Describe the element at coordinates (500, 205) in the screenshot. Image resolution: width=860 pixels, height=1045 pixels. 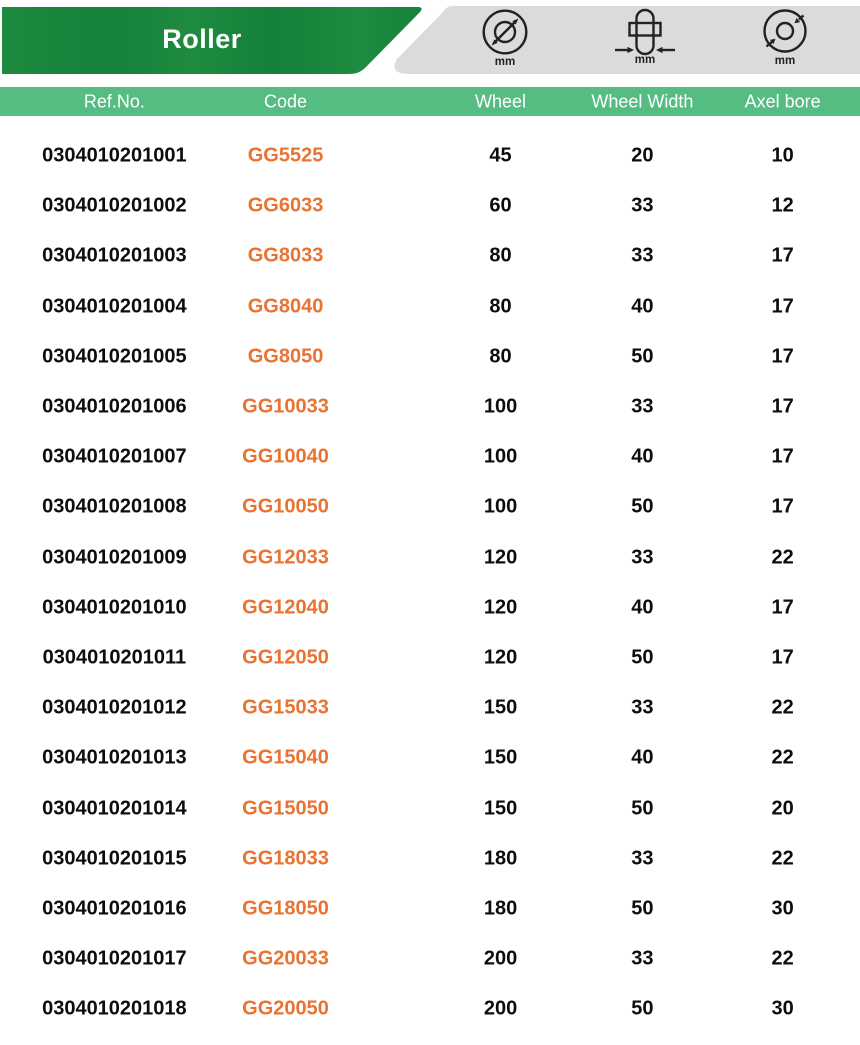
I see `wheel-cell: 60` at that location.